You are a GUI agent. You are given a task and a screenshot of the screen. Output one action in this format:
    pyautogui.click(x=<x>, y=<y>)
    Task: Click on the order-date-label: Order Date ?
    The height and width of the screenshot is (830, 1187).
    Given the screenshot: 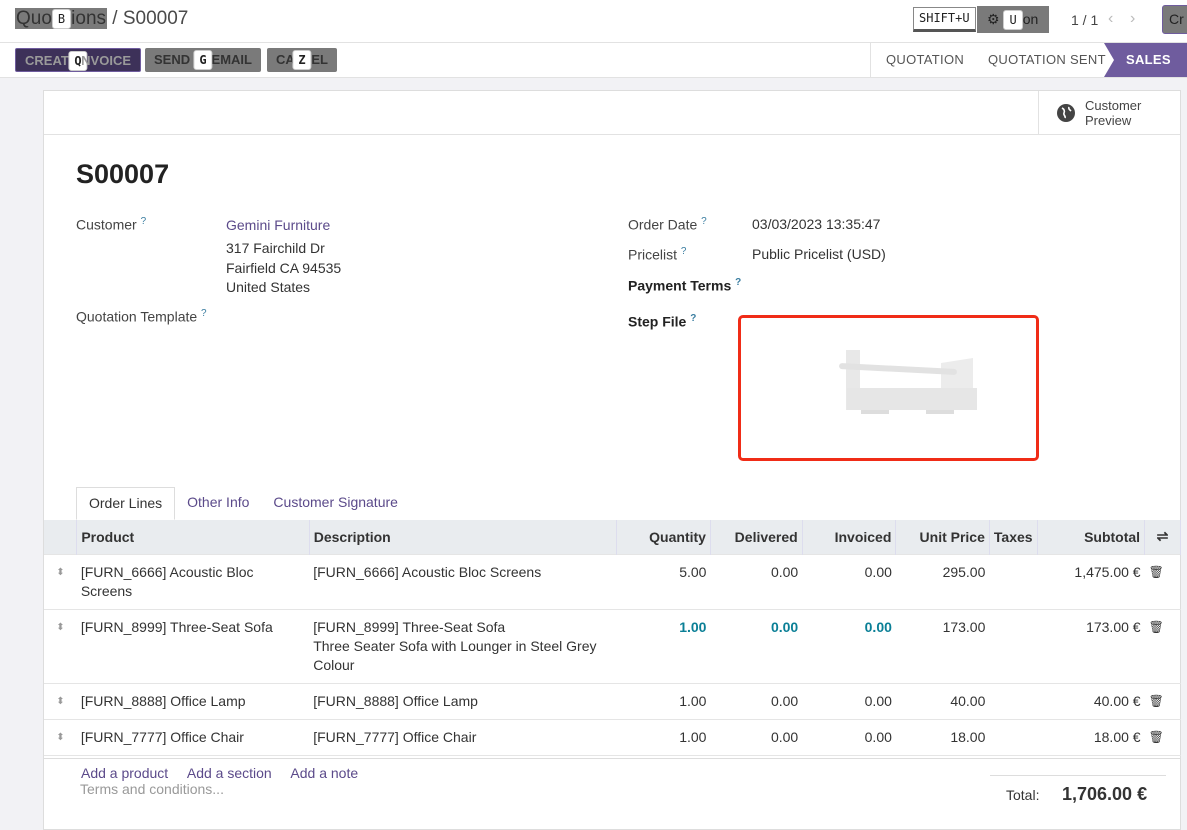 What is the action you would take?
    pyautogui.click(x=667, y=224)
    